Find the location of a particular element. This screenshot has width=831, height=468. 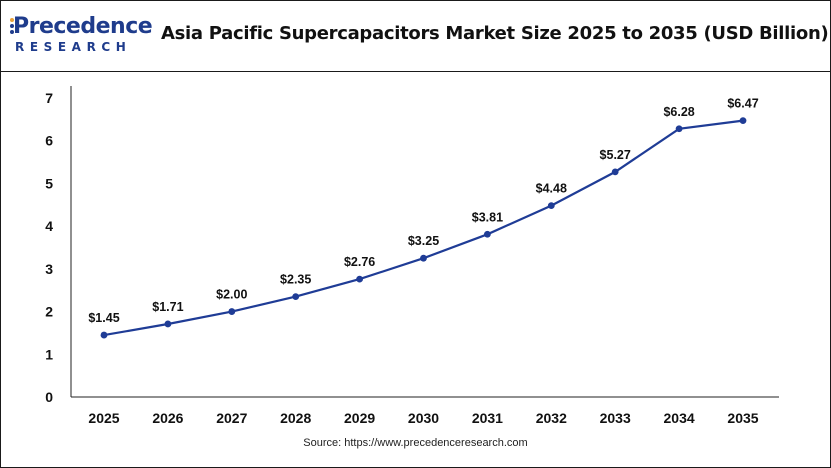

y-tick-label: 4 is located at coordinates (49, 226).